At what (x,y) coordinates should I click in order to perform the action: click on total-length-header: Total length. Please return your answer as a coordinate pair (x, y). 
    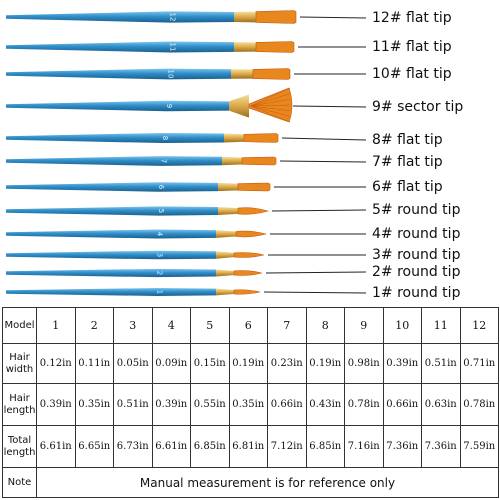
    Looking at the image, I should click on (19, 446).